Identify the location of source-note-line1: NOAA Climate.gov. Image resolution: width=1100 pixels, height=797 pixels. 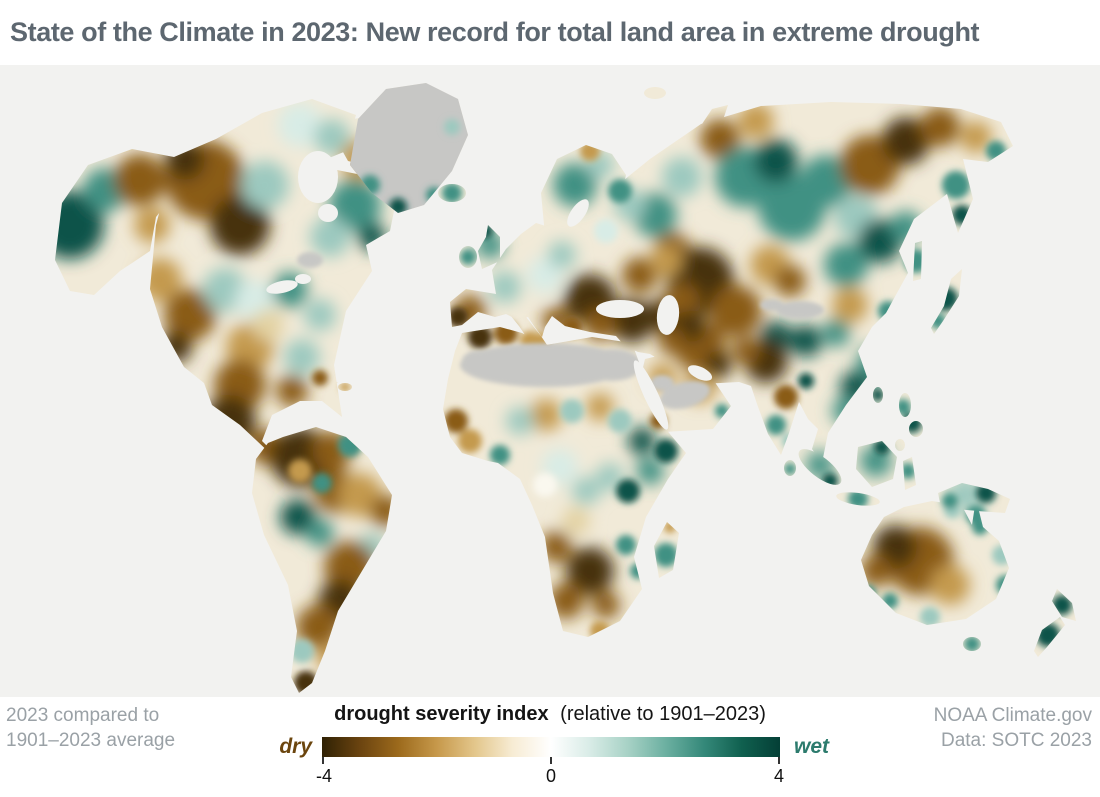
(1012, 715).